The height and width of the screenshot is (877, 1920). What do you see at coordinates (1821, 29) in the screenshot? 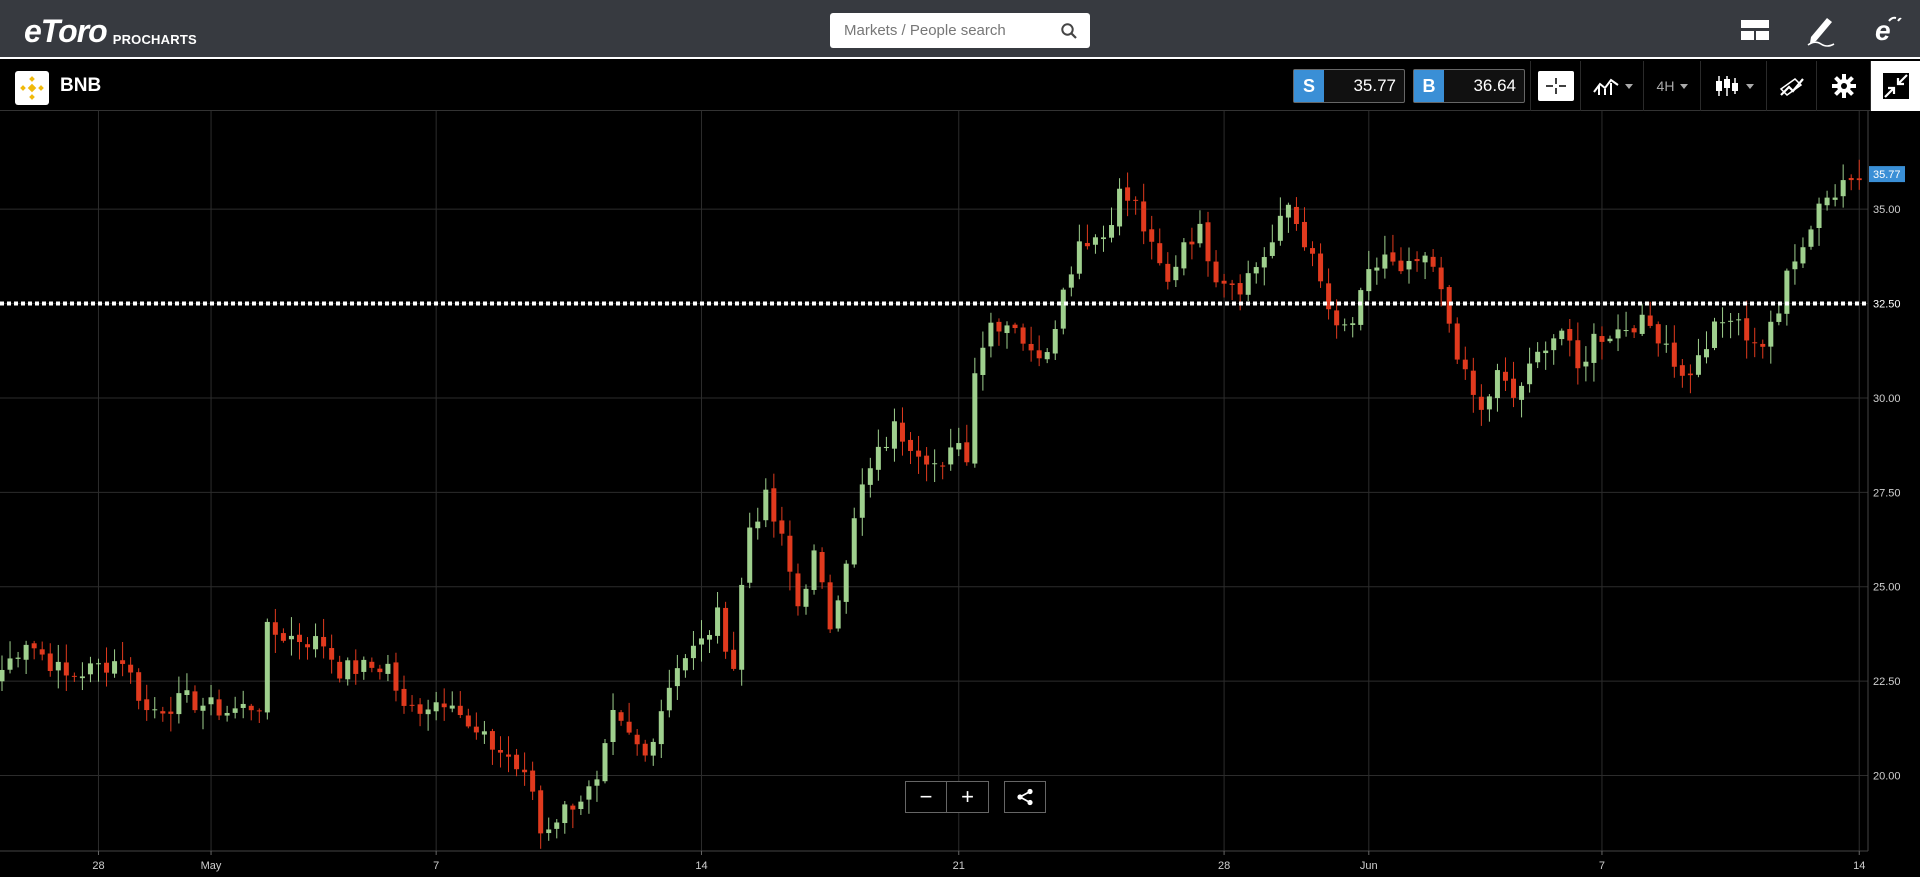
I see `pencil-icon` at bounding box center [1821, 29].